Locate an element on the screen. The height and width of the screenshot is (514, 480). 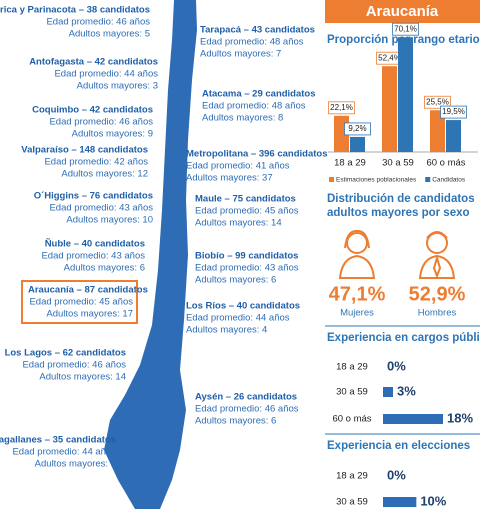
region-title: Araucanía – 87 candidatos is located at coordinates (88, 290).